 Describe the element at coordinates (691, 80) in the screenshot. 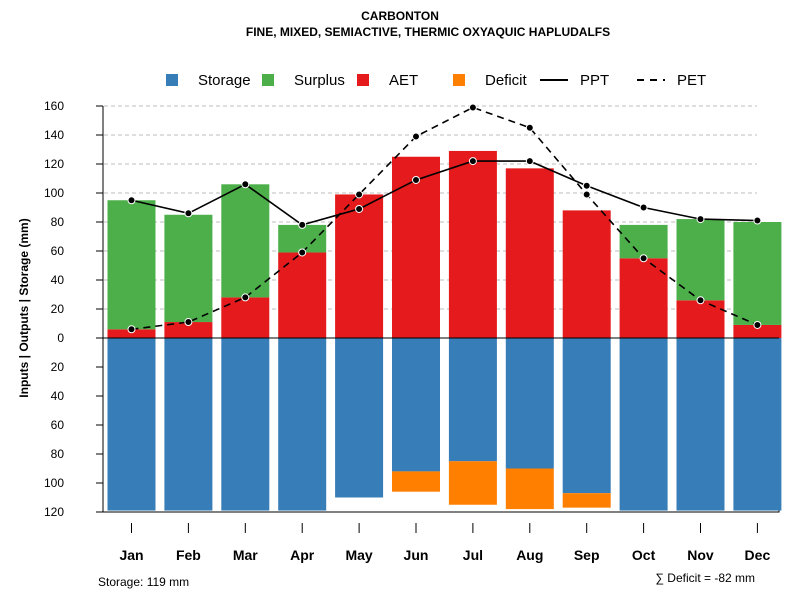

I see `legend-label: PET` at that location.